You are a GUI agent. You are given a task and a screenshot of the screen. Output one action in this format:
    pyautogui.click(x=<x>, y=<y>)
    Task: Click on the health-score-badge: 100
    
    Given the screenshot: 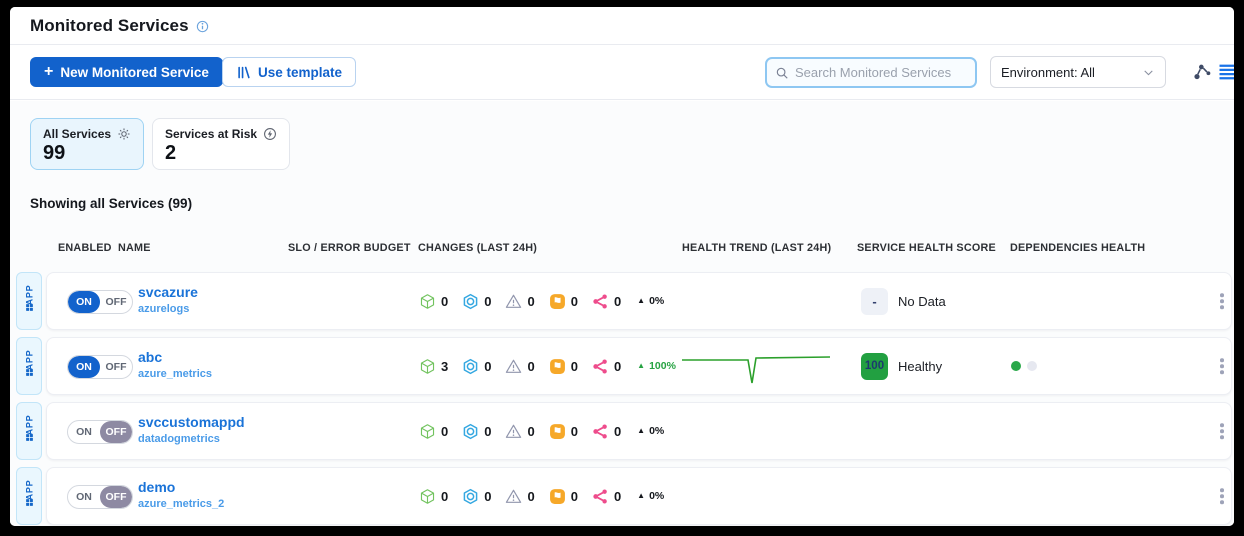 What is the action you would take?
    pyautogui.click(x=874, y=366)
    